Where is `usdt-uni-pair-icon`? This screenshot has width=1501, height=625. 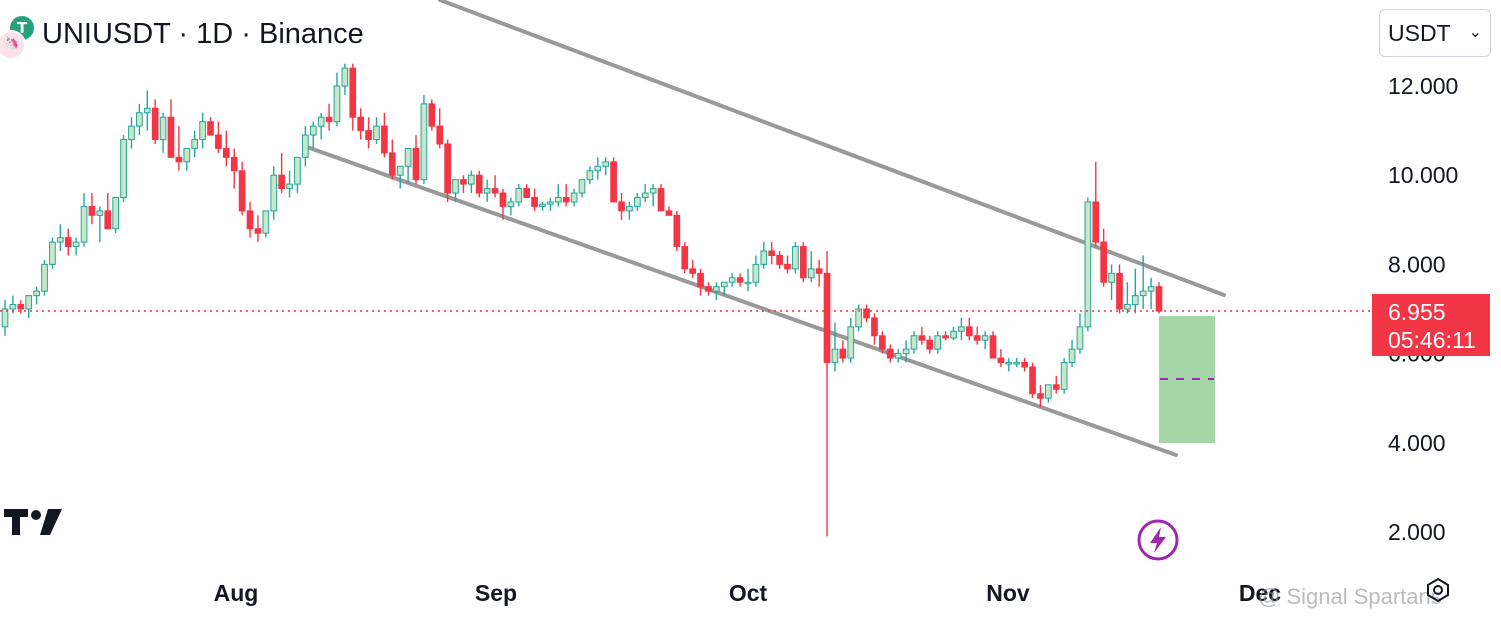 usdt-uni-pair-icon is located at coordinates (17, 36).